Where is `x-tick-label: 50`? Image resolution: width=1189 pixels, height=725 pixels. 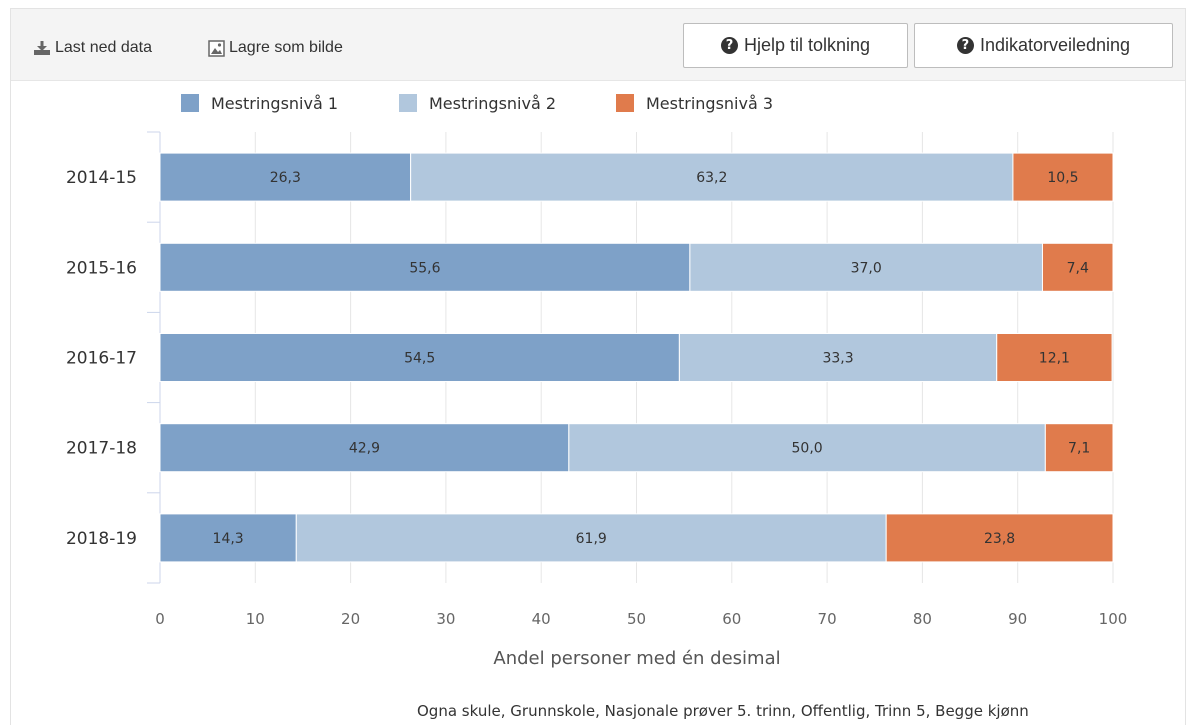 x-tick-label: 50 is located at coordinates (636, 619).